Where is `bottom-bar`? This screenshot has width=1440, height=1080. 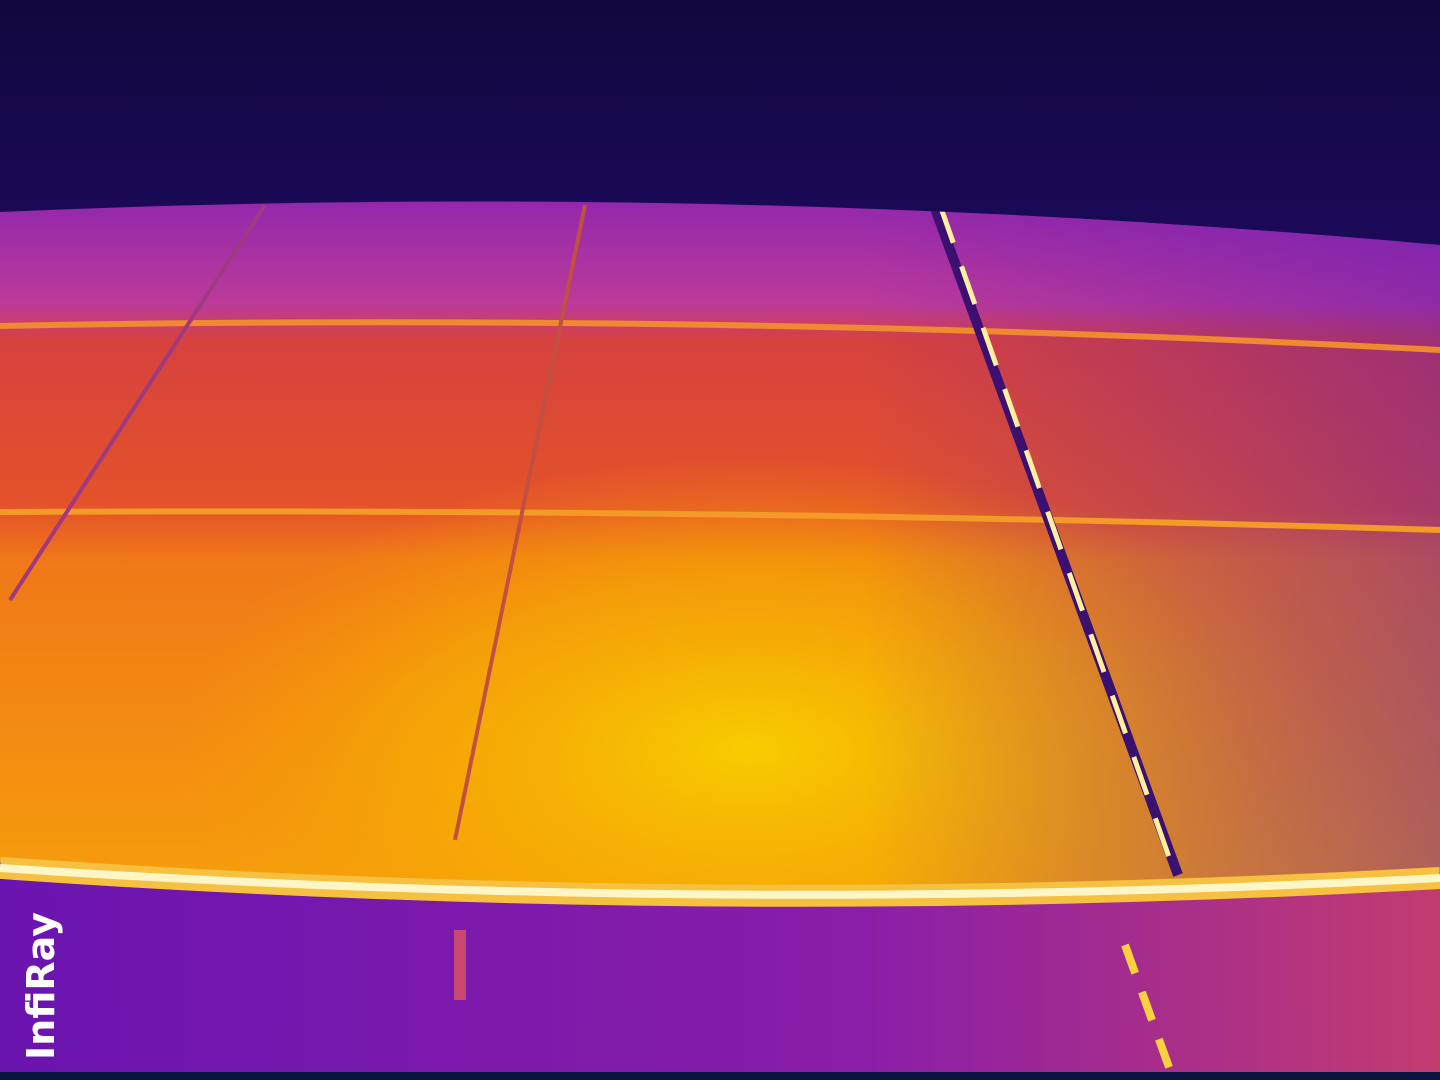
bottom-bar is located at coordinates (720, 1076).